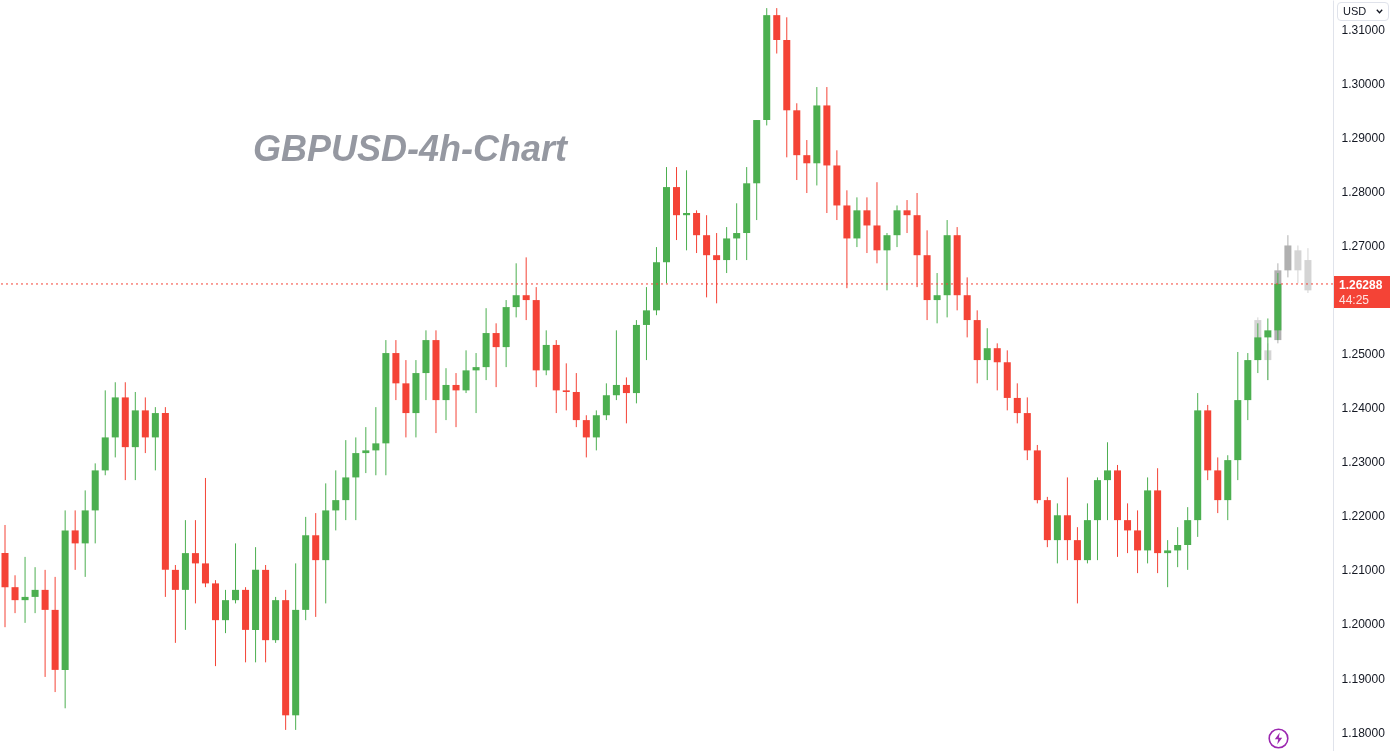 This screenshot has width=1392, height=751. Describe the element at coordinates (1354, 299) in the screenshot. I see `text: 44:25` at that location.